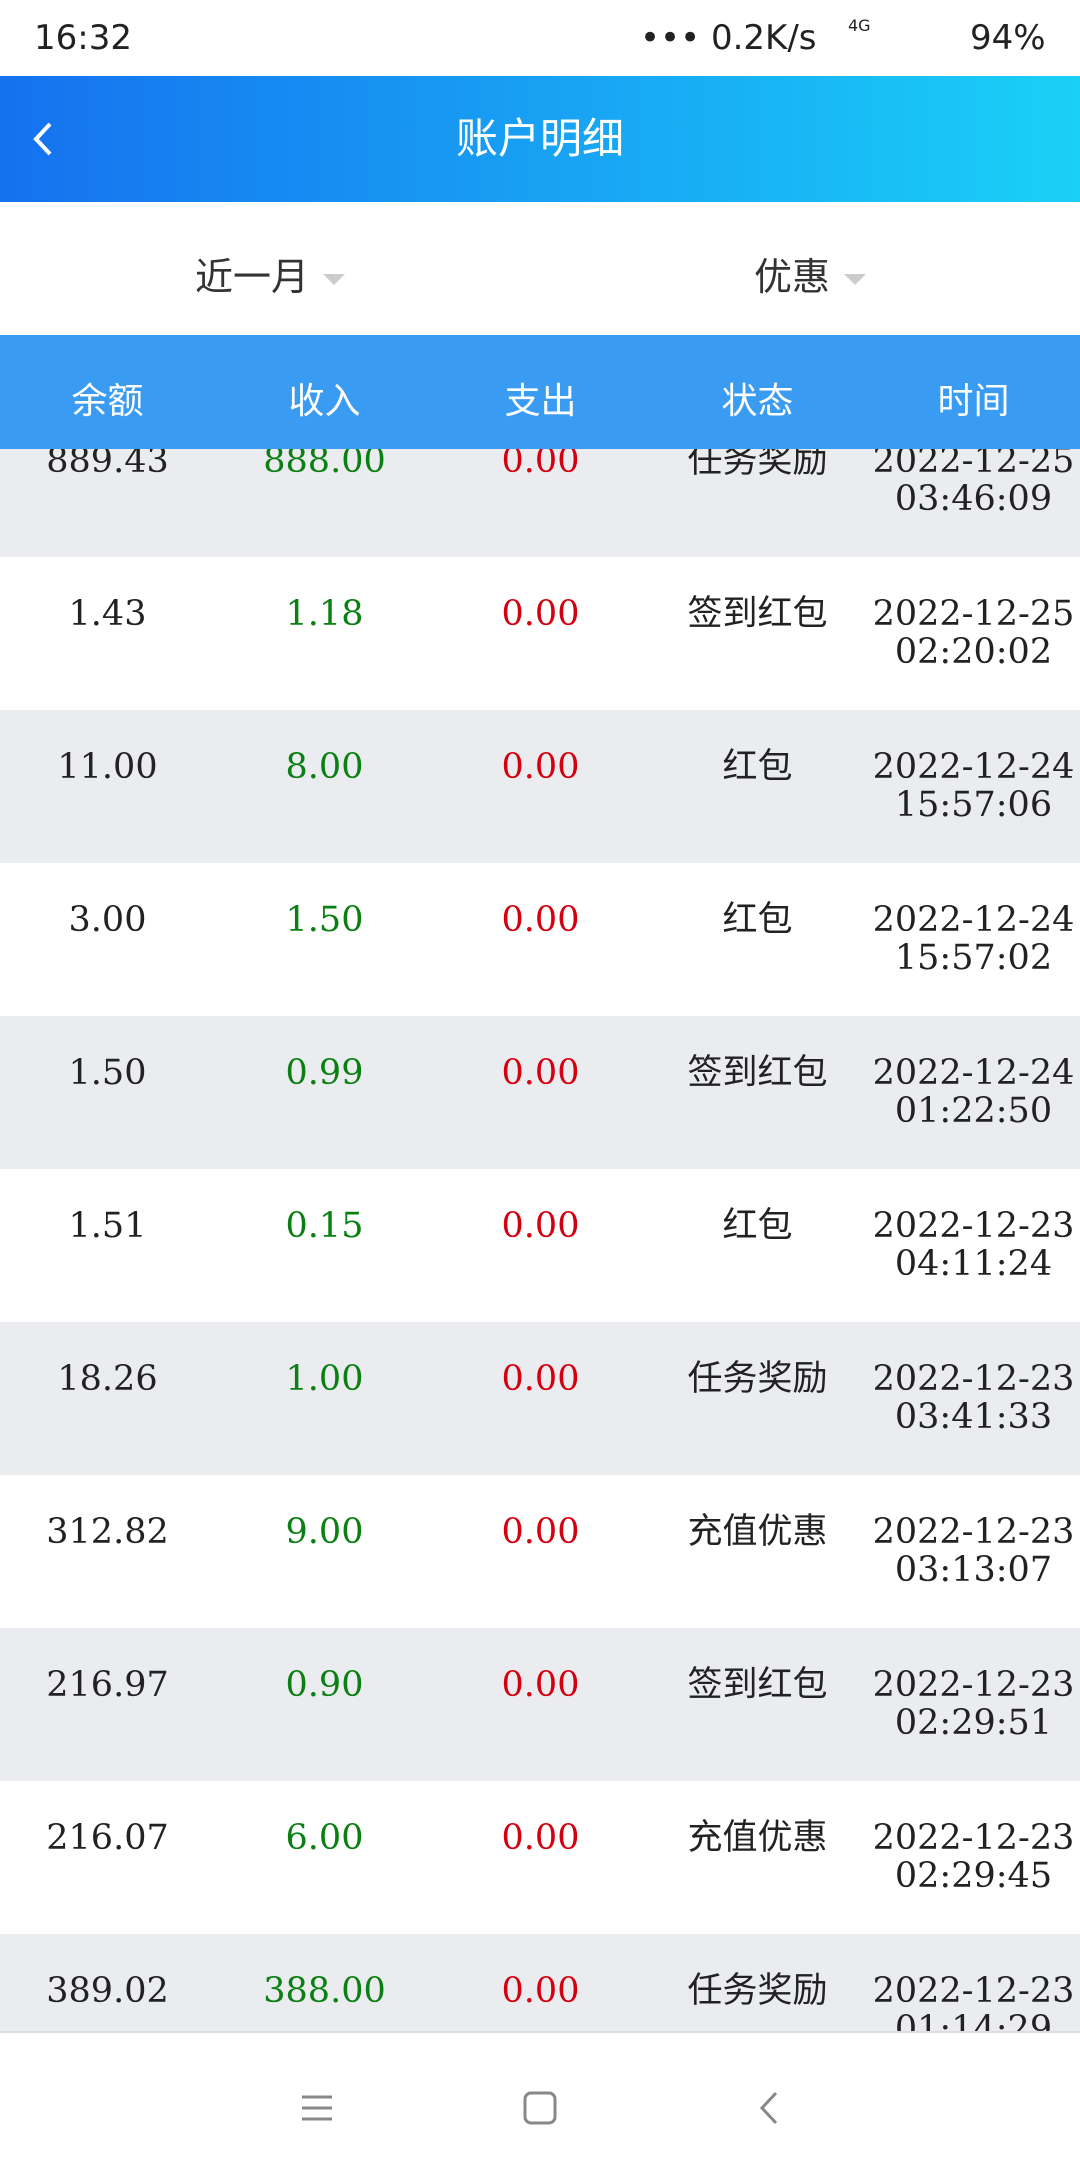 The width and height of the screenshot is (1080, 2166). What do you see at coordinates (768, 2108) in the screenshot?
I see `back-nav-button` at bounding box center [768, 2108].